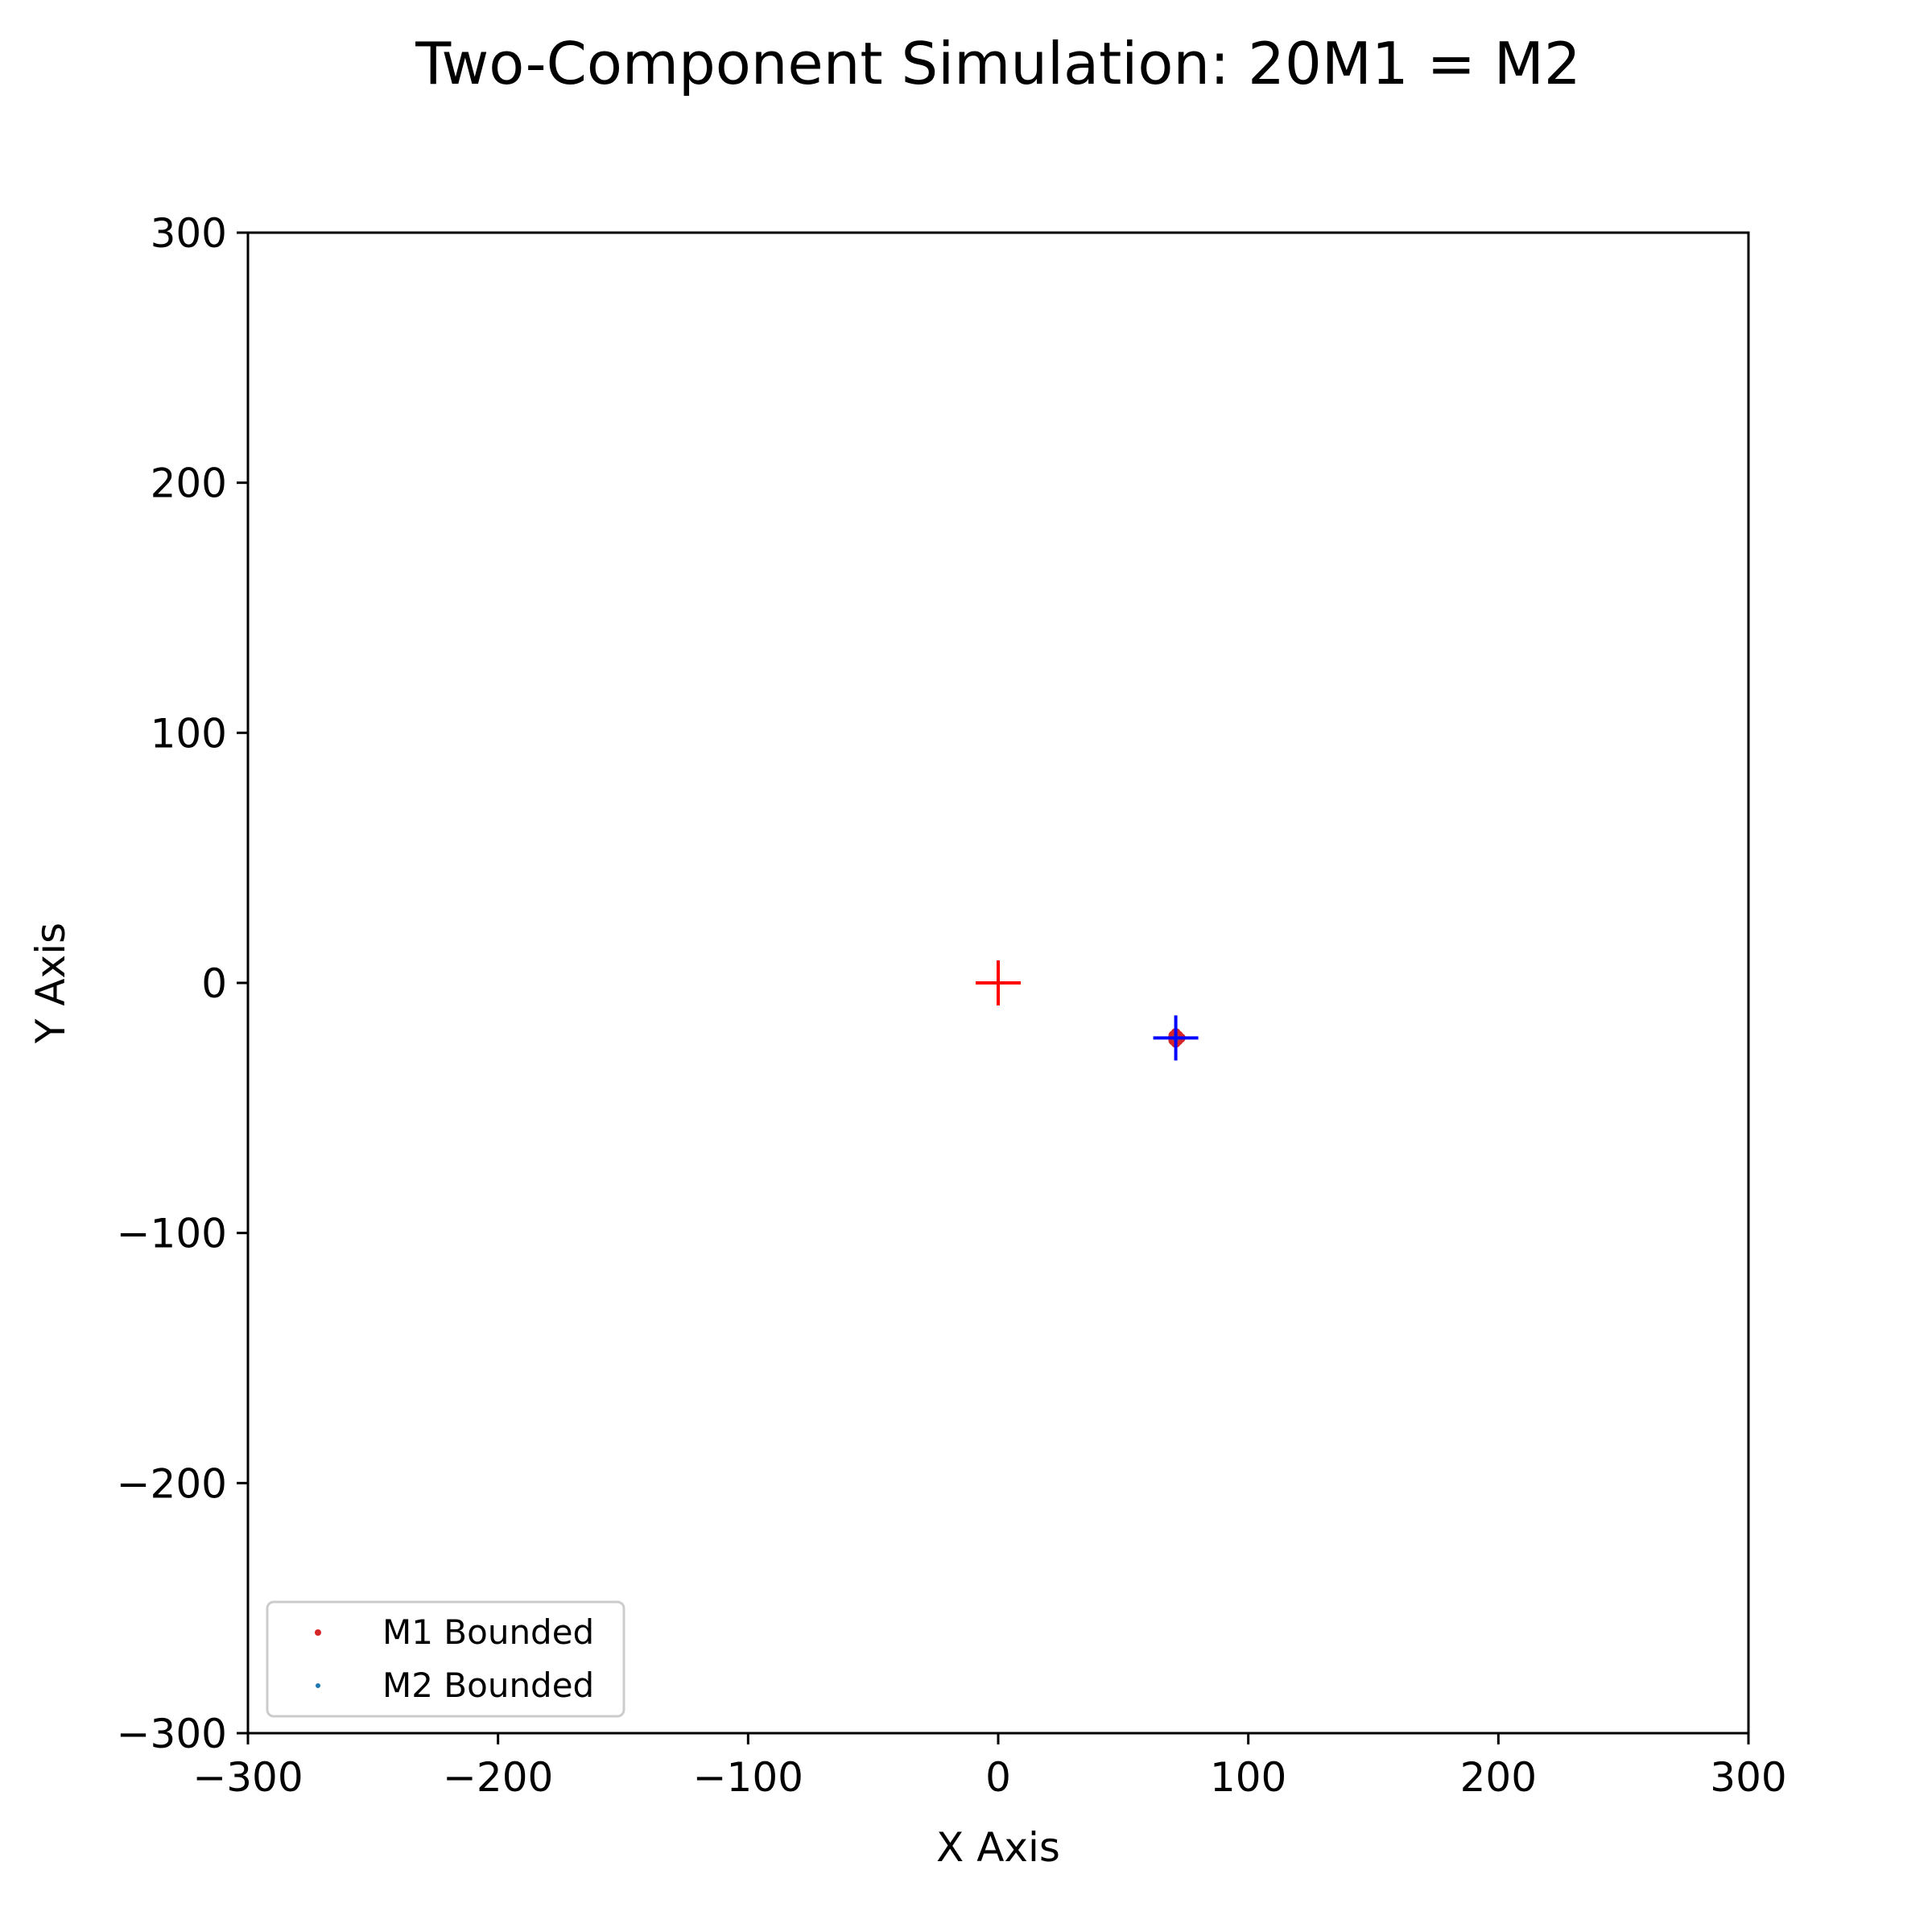 The image size is (1932, 1932). What do you see at coordinates (172, 1234) in the screenshot?
I see `y-tick-label: −100` at bounding box center [172, 1234].